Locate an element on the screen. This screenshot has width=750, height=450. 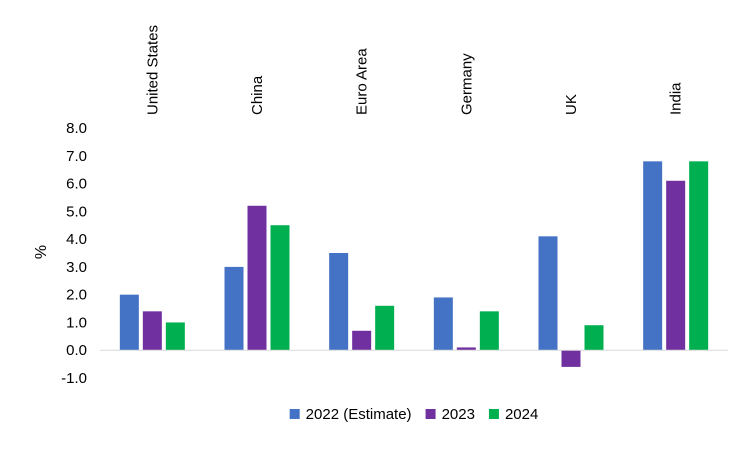
y-tick-label: 0.0 is located at coordinates (76, 350).